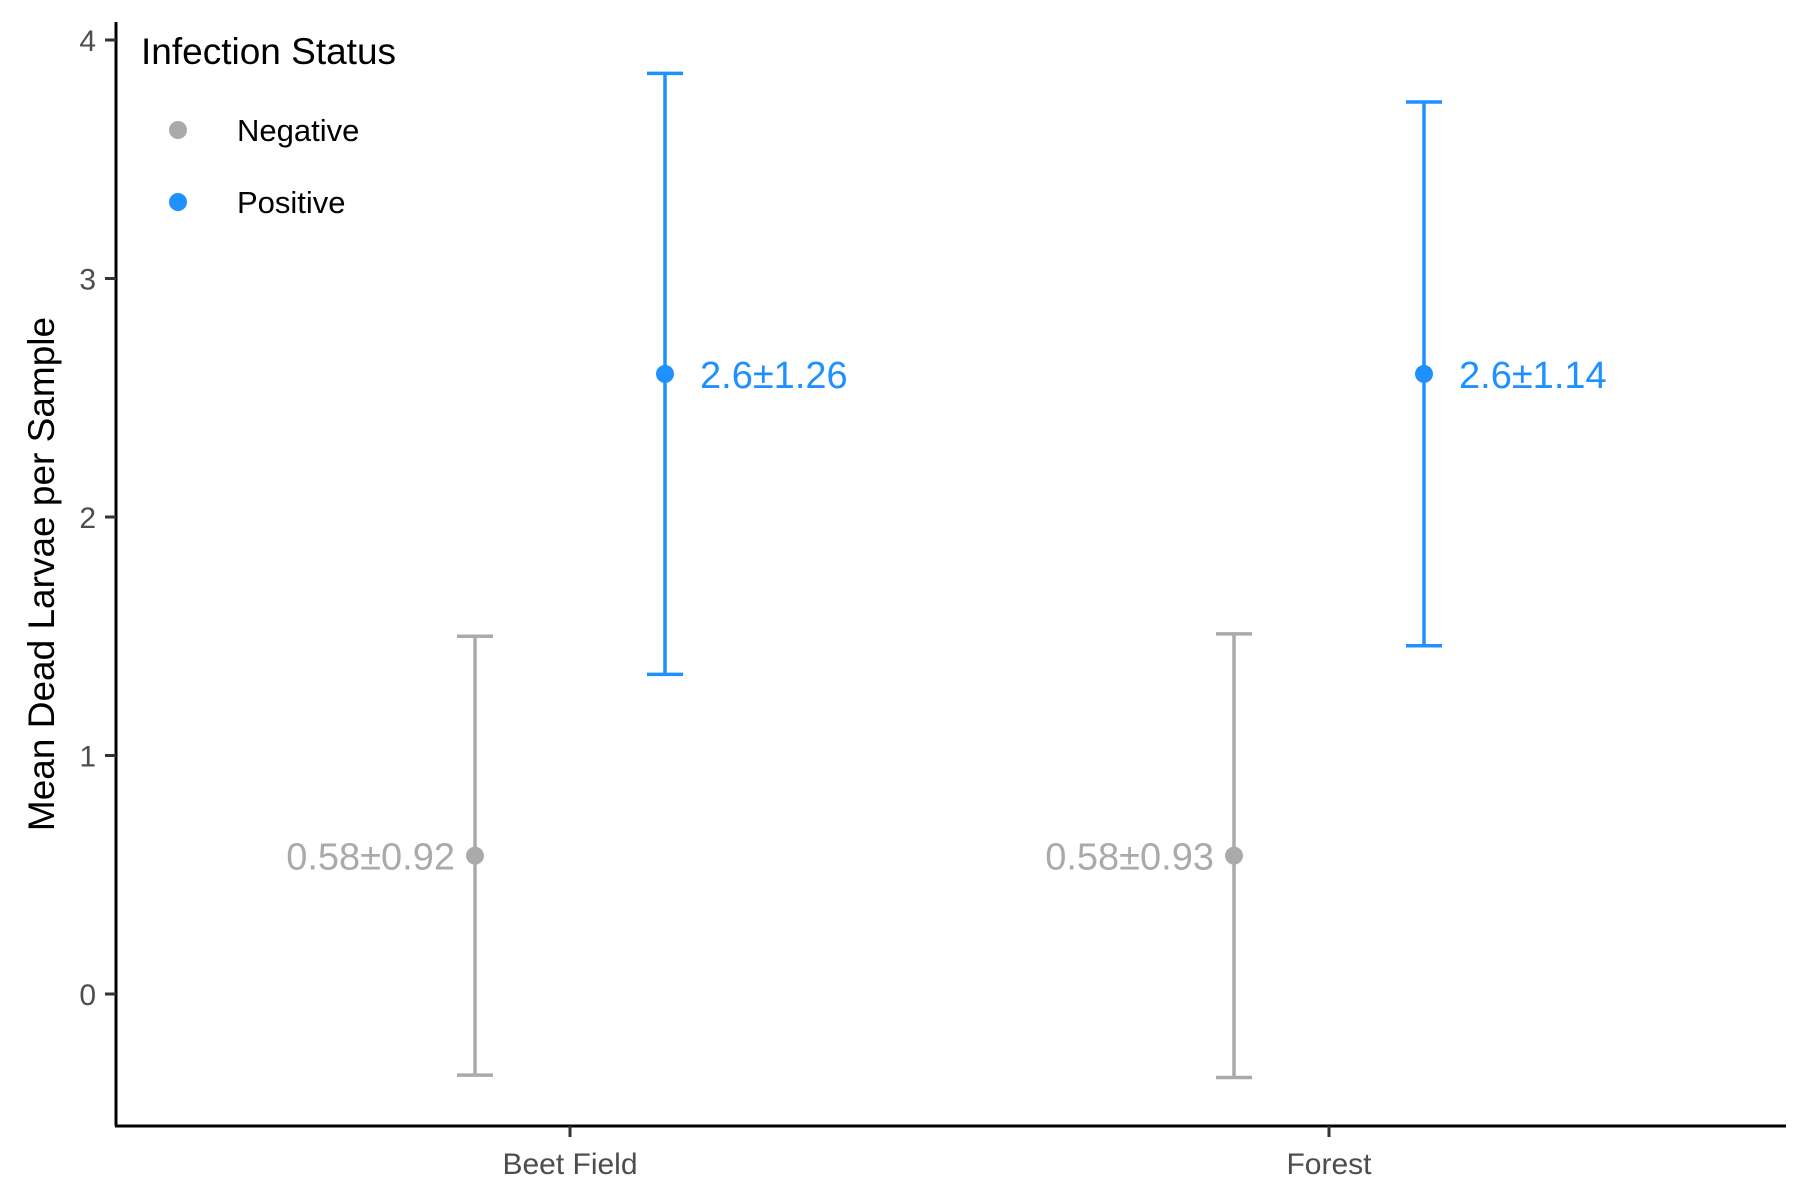  I want to click on x-ticks: Beet Field Forest, so click(937, 1153).